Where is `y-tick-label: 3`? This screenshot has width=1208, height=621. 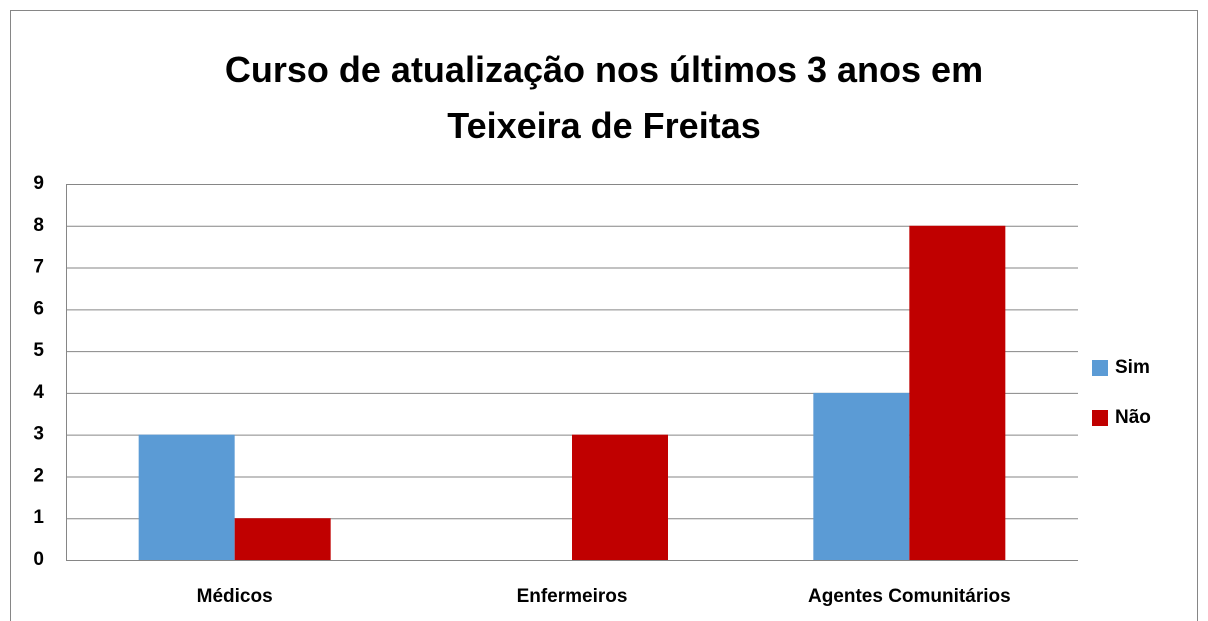
y-tick-label: 3 is located at coordinates (38, 434).